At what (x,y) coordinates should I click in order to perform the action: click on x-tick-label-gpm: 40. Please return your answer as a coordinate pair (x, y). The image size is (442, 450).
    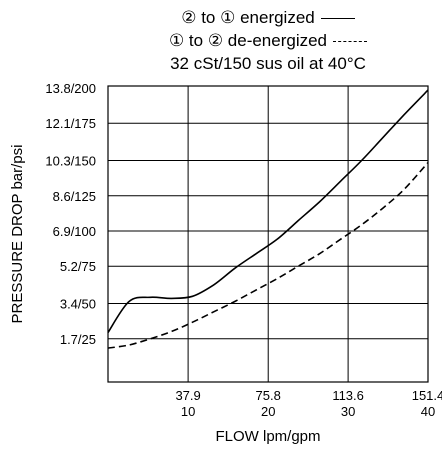
    Looking at the image, I should click on (428, 411).